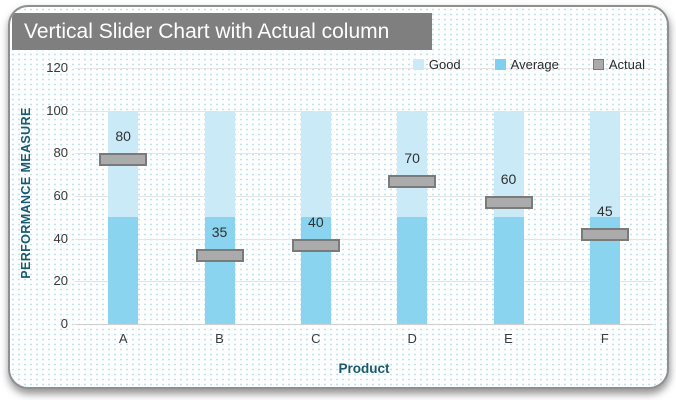 Image resolution: width=676 pixels, height=400 pixels. What do you see at coordinates (57, 110) in the screenshot?
I see `y-tick-label: 100` at bounding box center [57, 110].